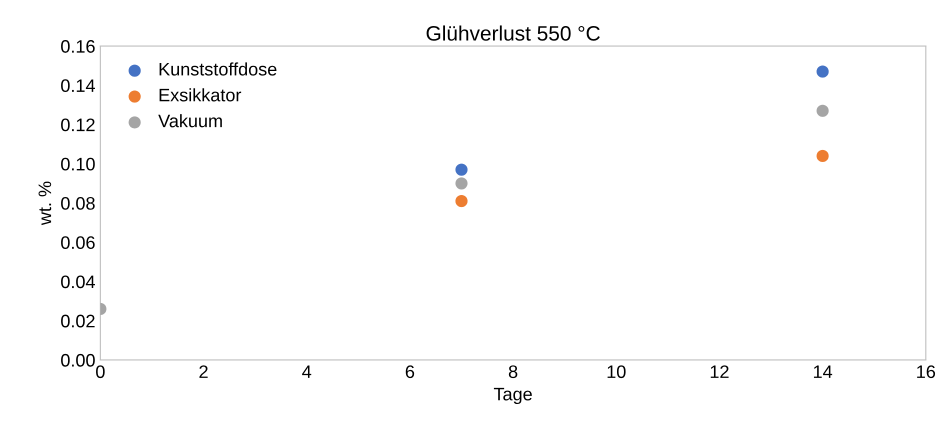 The image size is (938, 439). What do you see at coordinates (45, 204) in the screenshot?
I see `y-axis-title: wt. %` at bounding box center [45, 204].